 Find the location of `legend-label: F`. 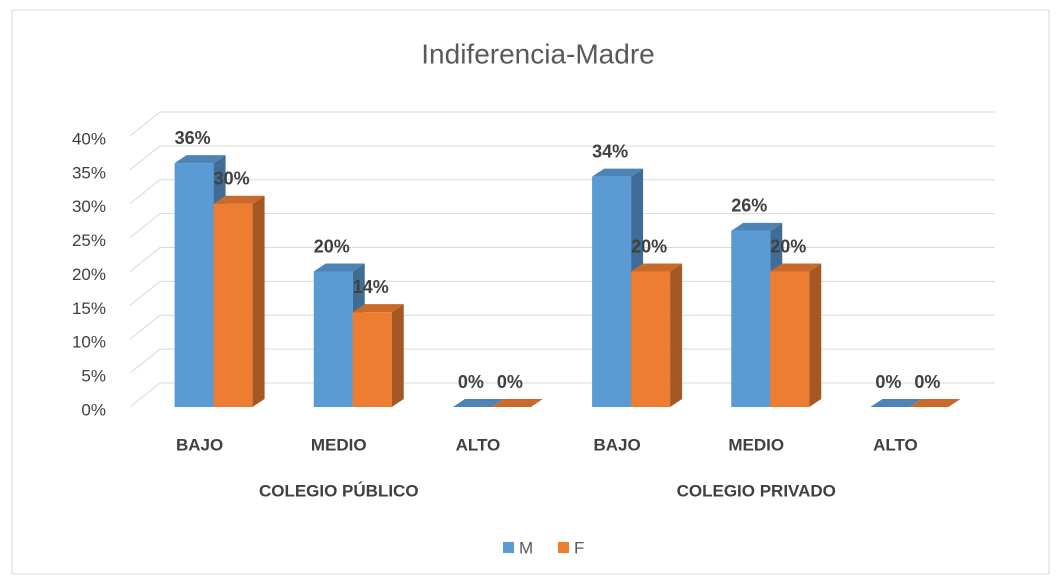

legend-label: F is located at coordinates (579, 547).